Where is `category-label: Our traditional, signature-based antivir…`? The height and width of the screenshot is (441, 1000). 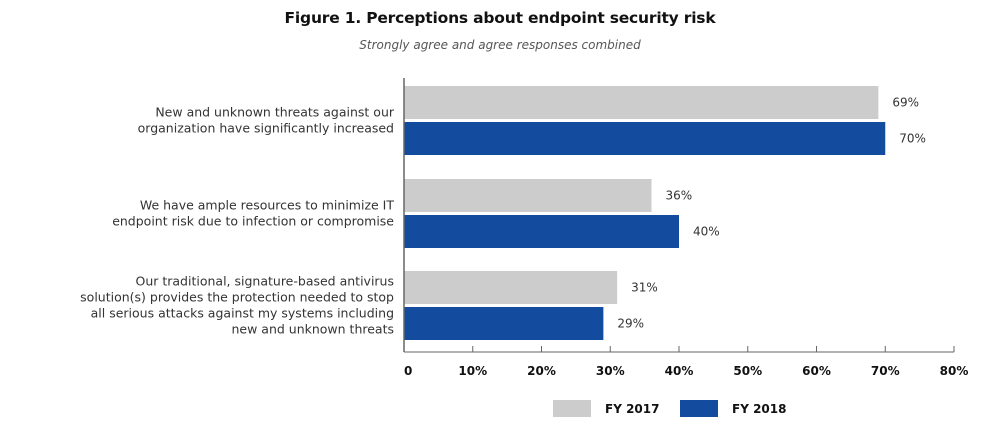
category-label: Our traditional, signature-based antivir… is located at coordinates (264, 281).